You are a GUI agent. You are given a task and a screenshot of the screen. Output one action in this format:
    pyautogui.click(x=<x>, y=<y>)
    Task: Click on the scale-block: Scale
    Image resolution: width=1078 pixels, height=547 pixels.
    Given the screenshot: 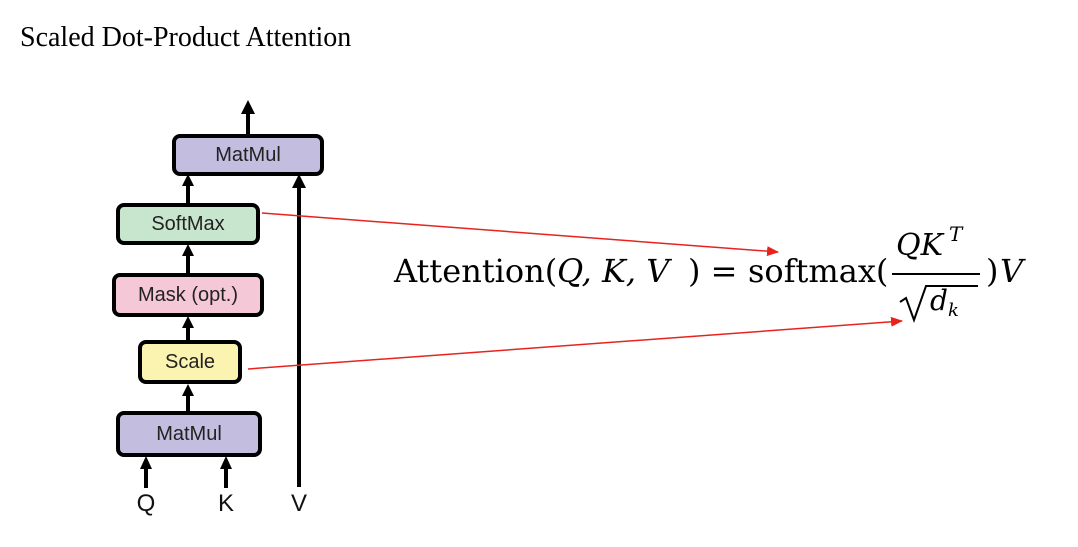 What is the action you would take?
    pyautogui.click(x=190, y=362)
    